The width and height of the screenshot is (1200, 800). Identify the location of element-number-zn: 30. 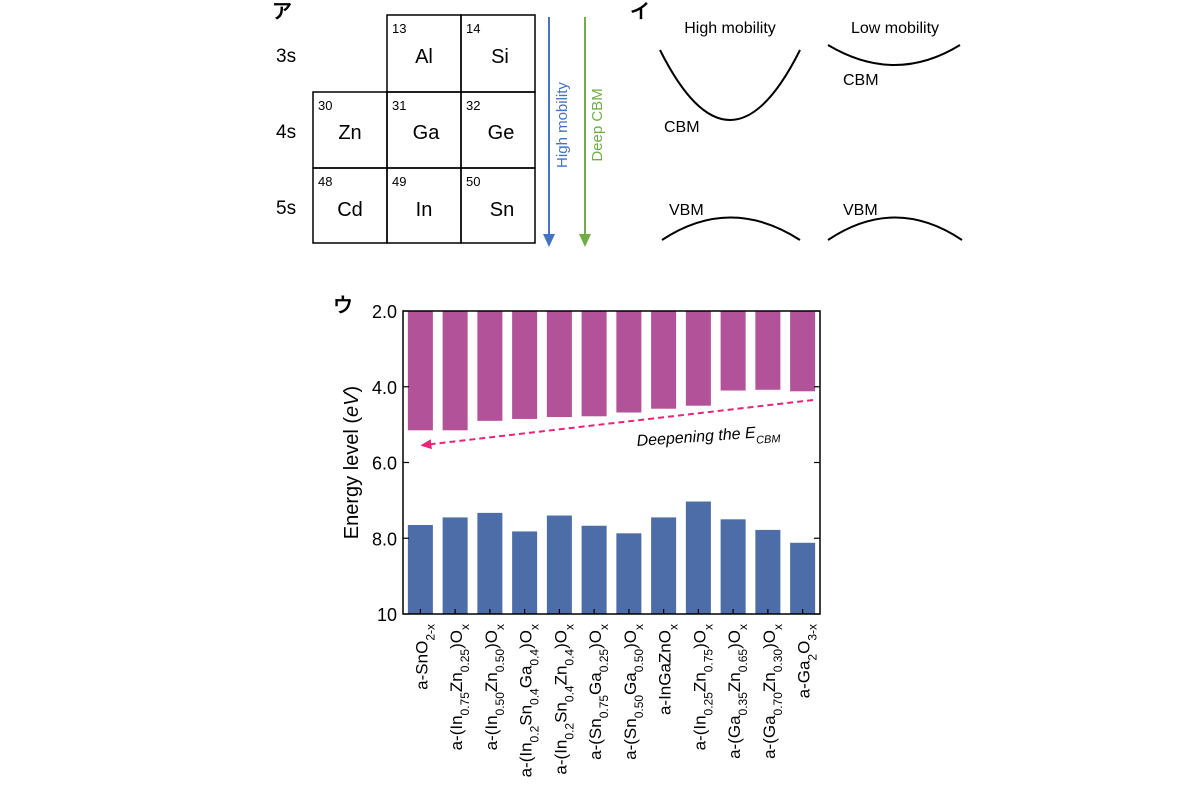
(325, 105).